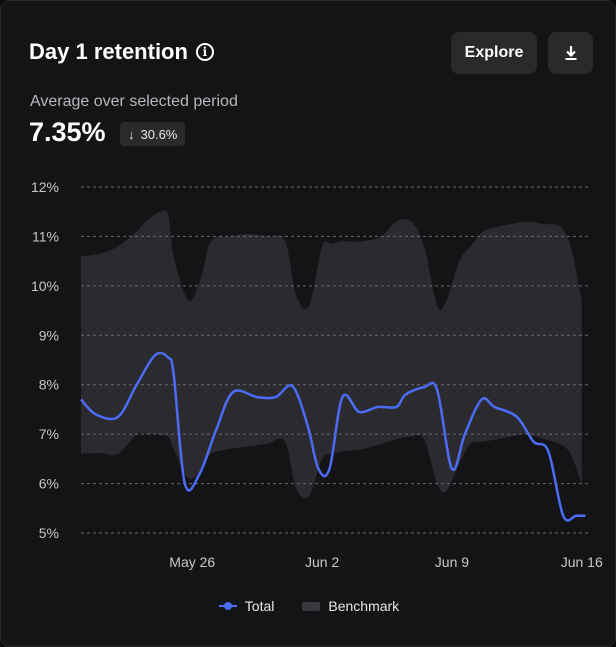 This screenshot has width=616, height=647. I want to click on legend-benchmark: Benchmark, so click(350, 606).